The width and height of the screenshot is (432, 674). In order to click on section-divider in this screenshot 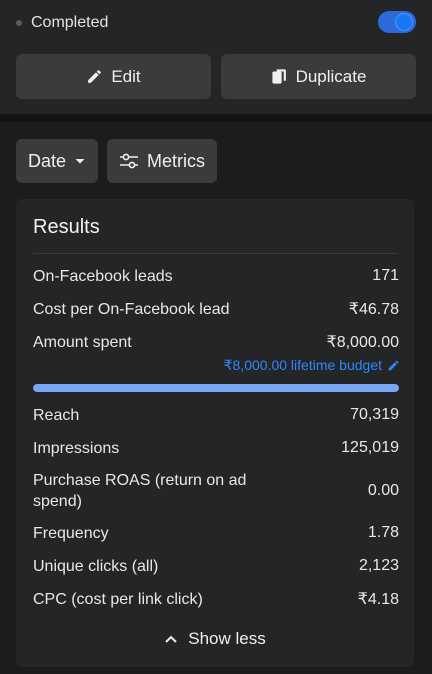, I will do `click(216, 118)`.